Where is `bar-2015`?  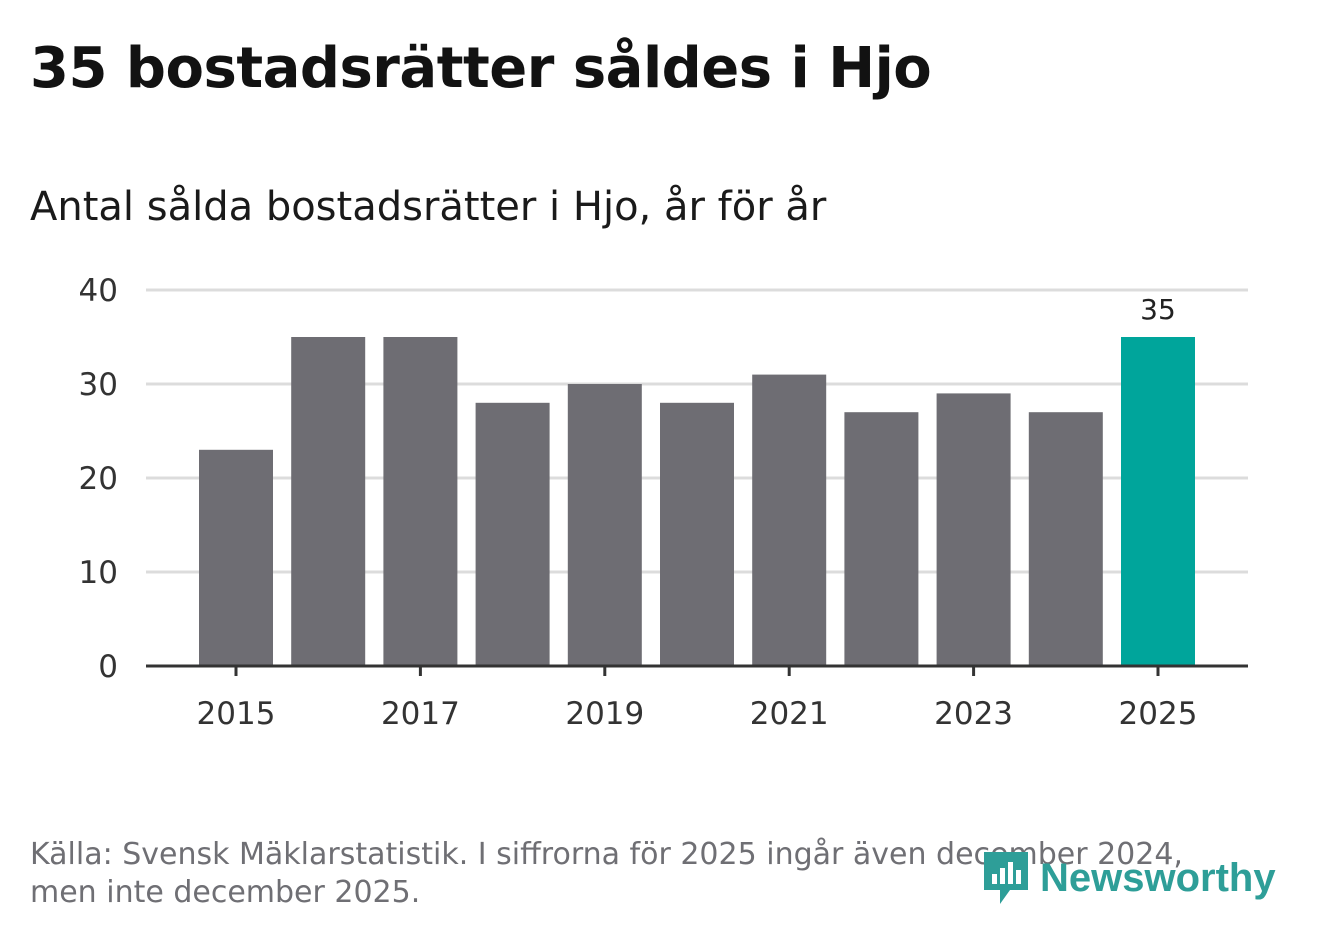 bar-2015 is located at coordinates (236, 557).